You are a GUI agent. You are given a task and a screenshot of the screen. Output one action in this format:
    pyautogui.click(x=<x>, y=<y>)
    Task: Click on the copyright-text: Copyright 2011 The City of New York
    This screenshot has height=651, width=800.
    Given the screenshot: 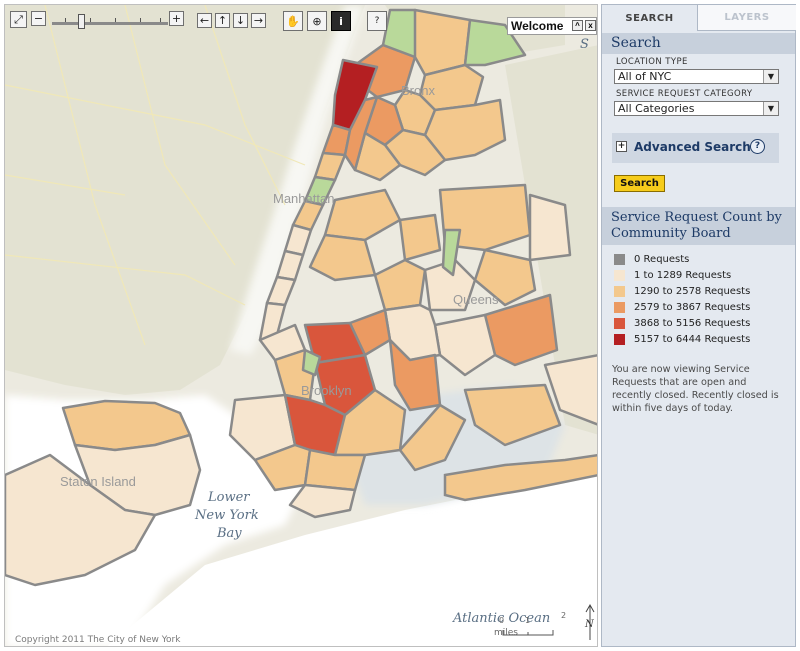 What is the action you would take?
    pyautogui.click(x=98, y=640)
    